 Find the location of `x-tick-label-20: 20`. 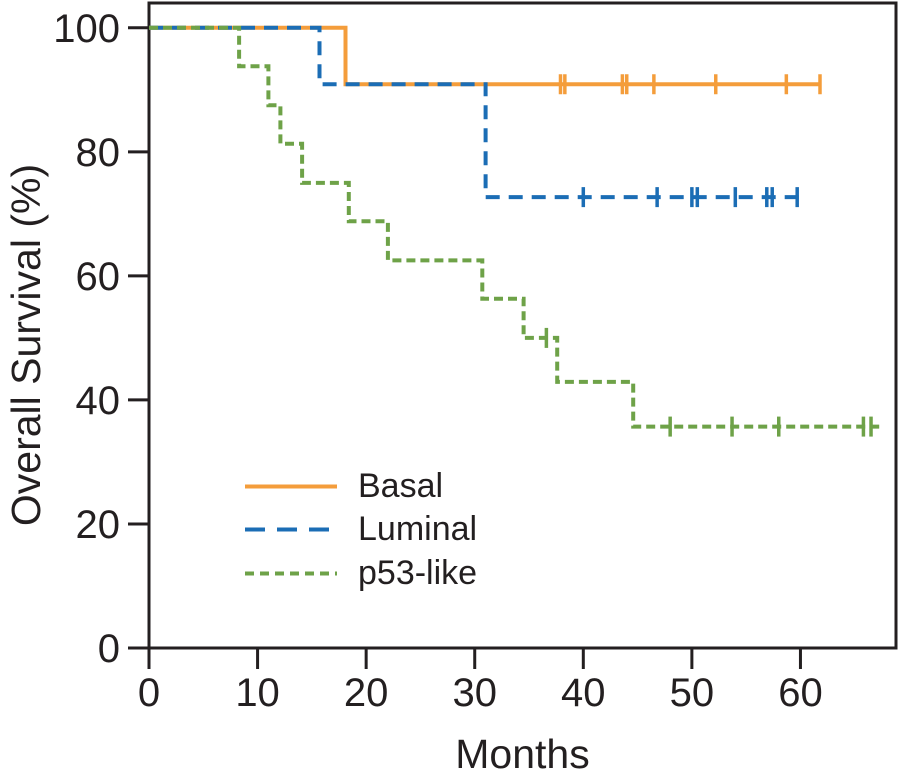

x-tick-label-20: 20 is located at coordinates (366, 693).